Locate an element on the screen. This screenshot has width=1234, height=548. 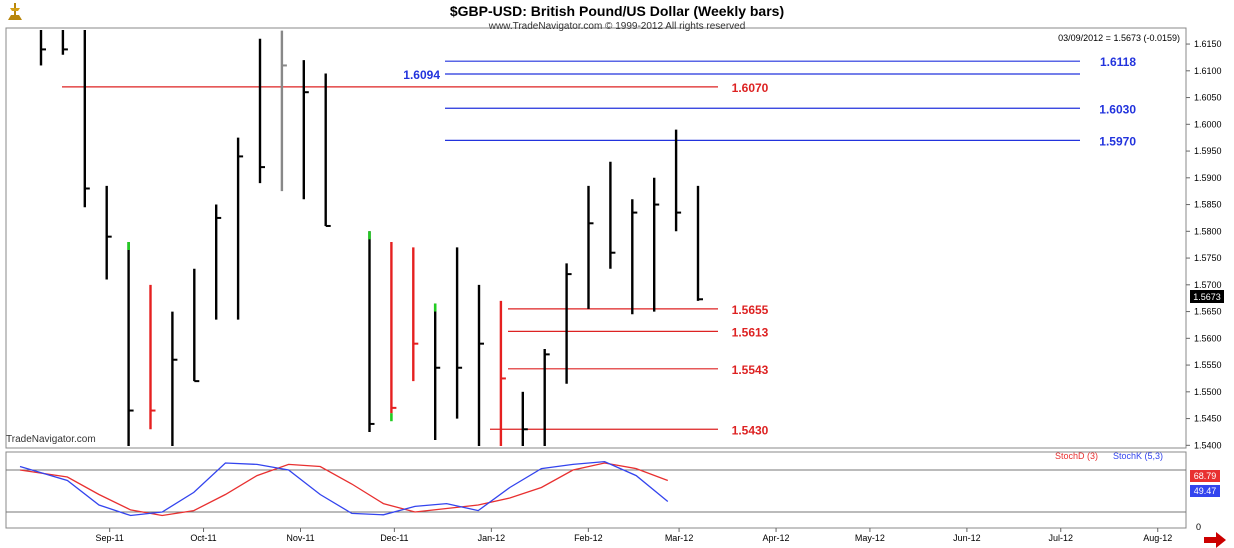
watermark: TradeNavigator.com is located at coordinates (51, 439).